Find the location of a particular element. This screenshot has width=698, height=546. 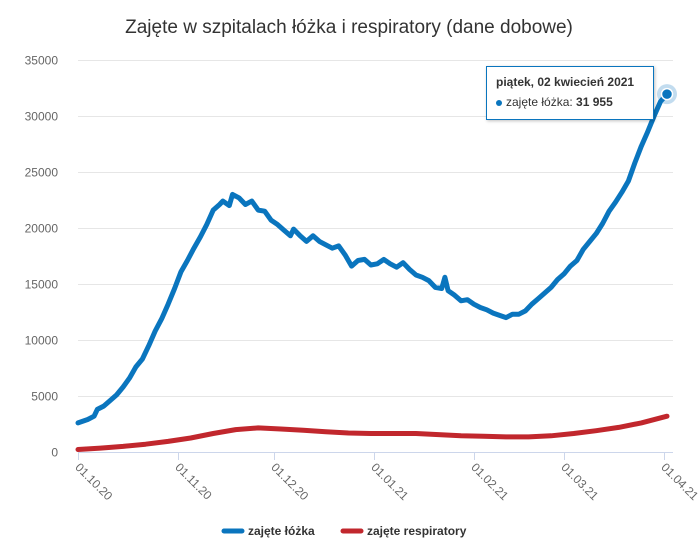

legend-label-1: zajęte respiratory is located at coordinates (417, 531).